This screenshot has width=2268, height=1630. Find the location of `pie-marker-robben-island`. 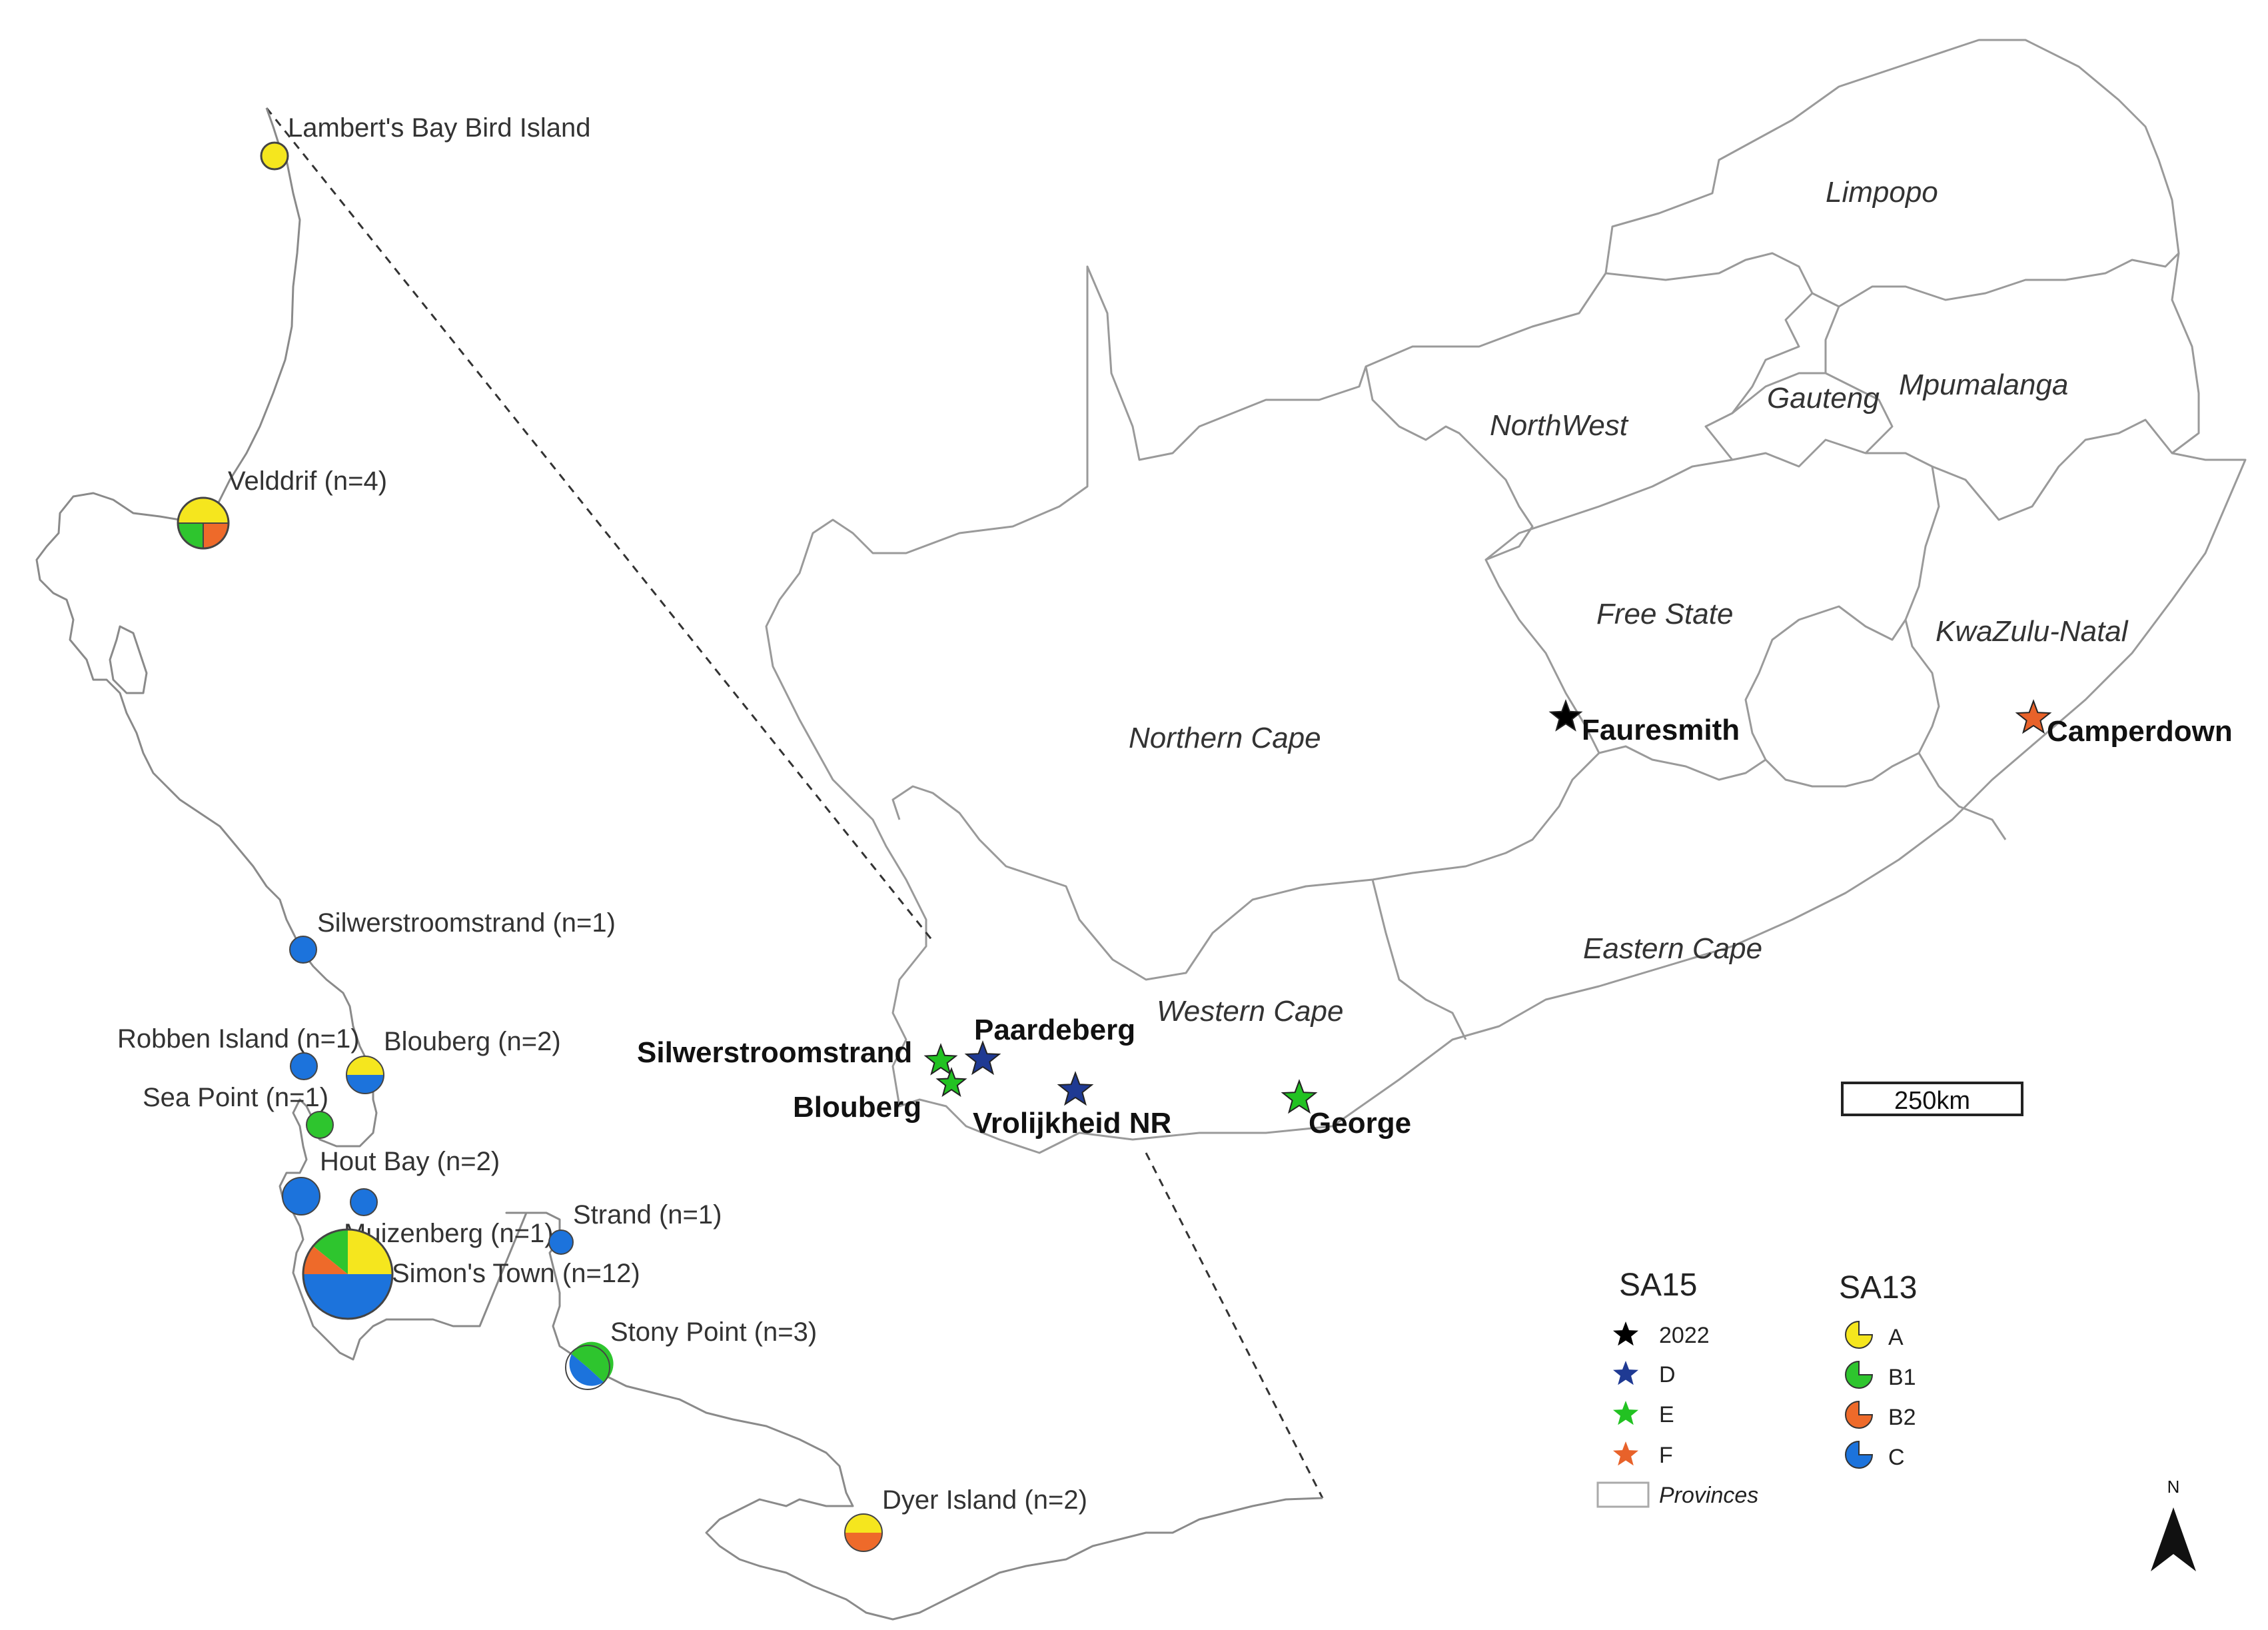

pie-marker-robben-island is located at coordinates (304, 1066).